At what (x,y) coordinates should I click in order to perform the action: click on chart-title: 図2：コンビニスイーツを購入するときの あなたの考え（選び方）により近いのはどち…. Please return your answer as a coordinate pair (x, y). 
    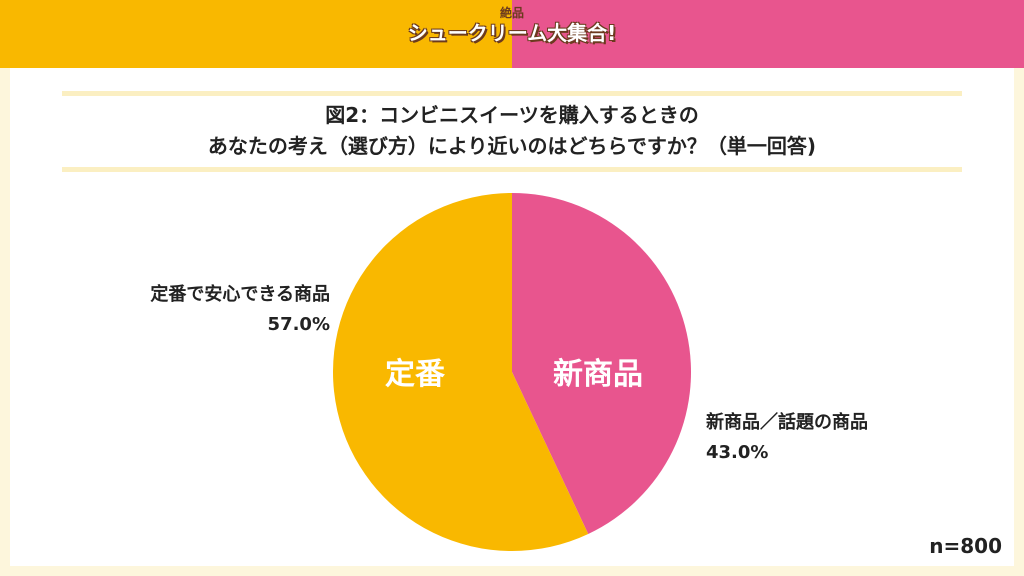
    Looking at the image, I should click on (512, 131).